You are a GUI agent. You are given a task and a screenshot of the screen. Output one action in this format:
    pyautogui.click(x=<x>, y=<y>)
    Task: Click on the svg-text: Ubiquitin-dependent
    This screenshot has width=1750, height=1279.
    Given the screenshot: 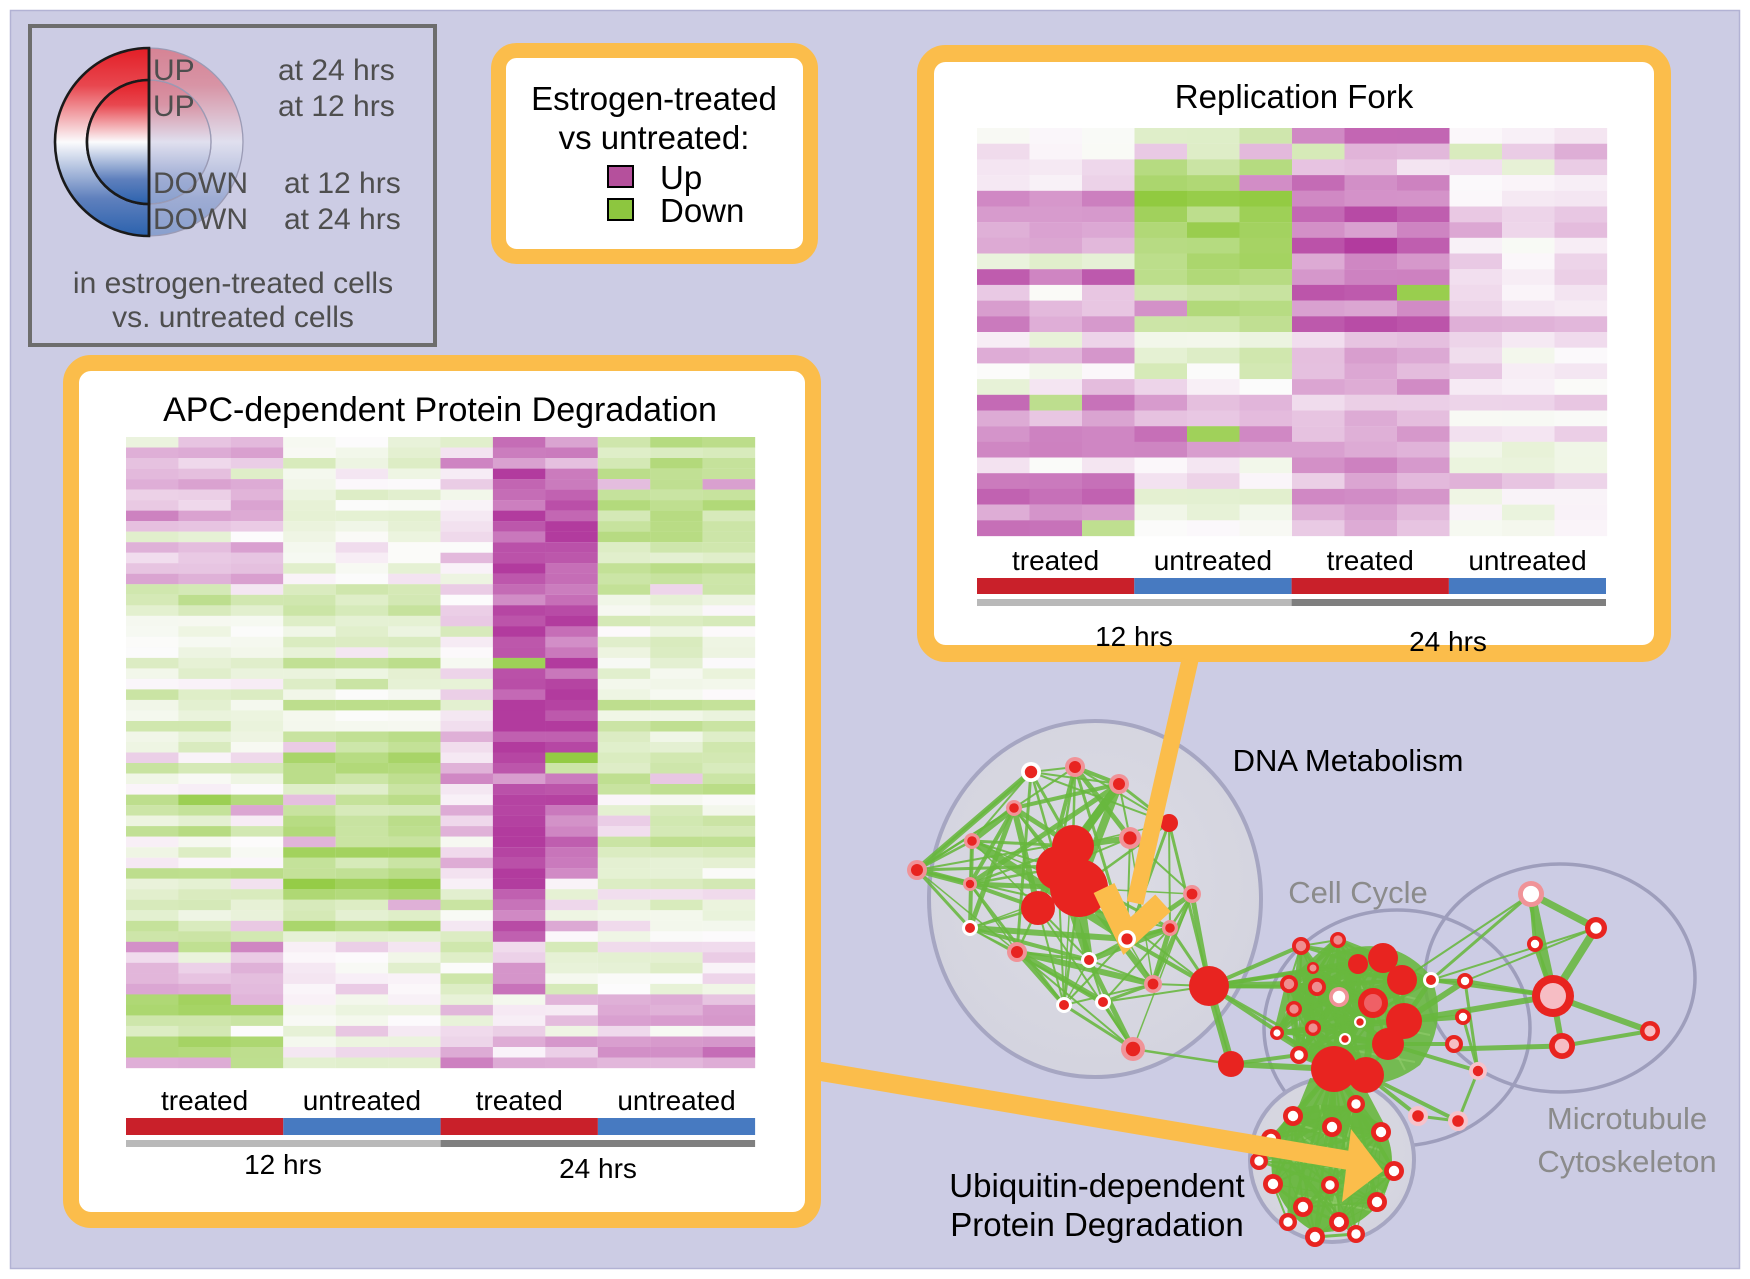 What is the action you would take?
    pyautogui.click(x=1096, y=1185)
    